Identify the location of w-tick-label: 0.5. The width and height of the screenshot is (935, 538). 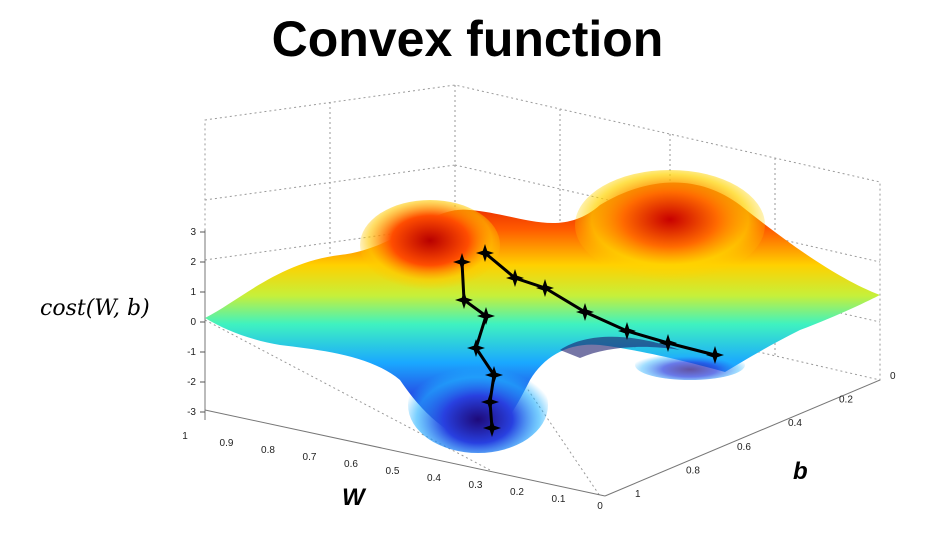
(393, 471).